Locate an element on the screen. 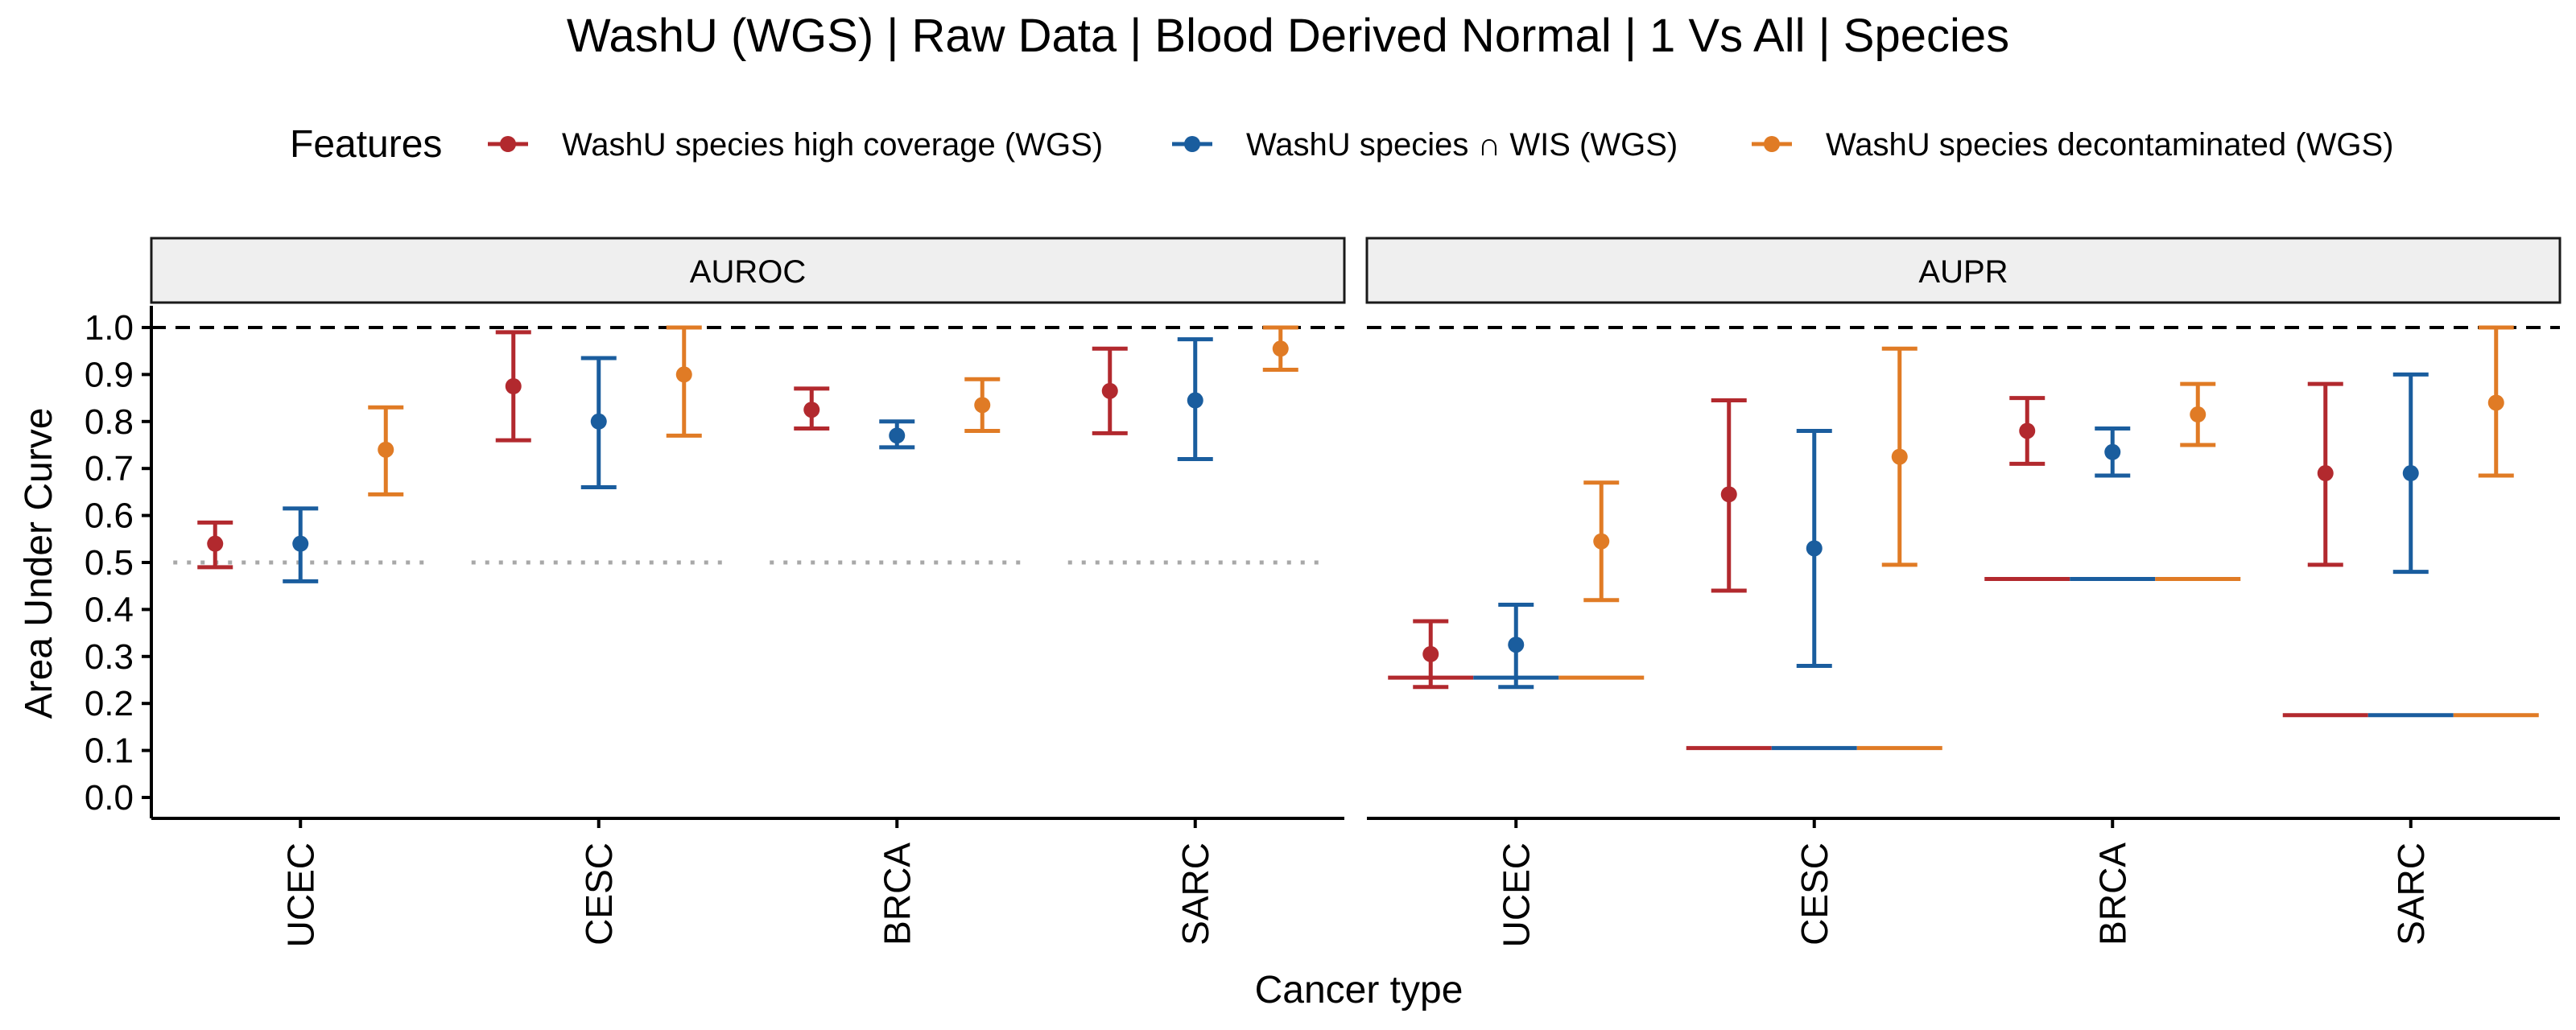 This screenshot has height=1030, width=2576. legend-entry-label: WashU species decontaminated (WGS) is located at coordinates (2109, 145).